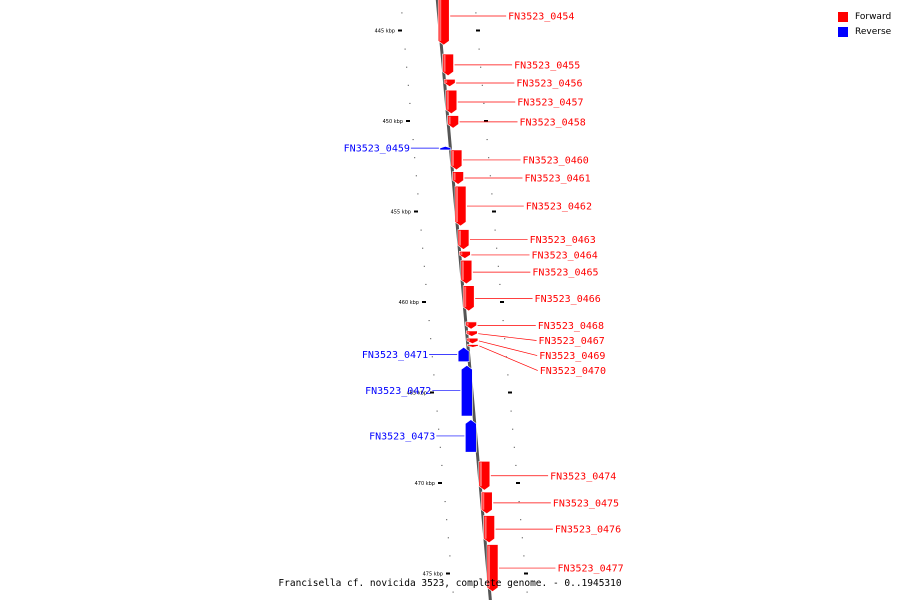 This screenshot has height=600, width=900. I want to click on scale-tick-label: 475 kbp, so click(433, 575).